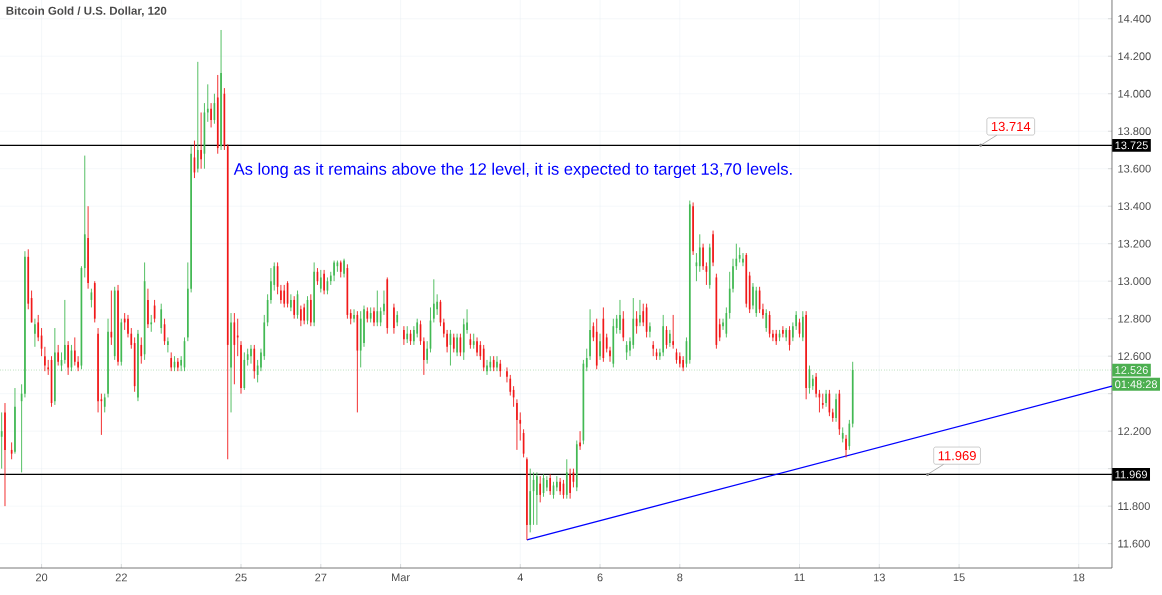  Describe the element at coordinates (1136, 384) in the screenshot. I see `text: 01:48:28` at that location.